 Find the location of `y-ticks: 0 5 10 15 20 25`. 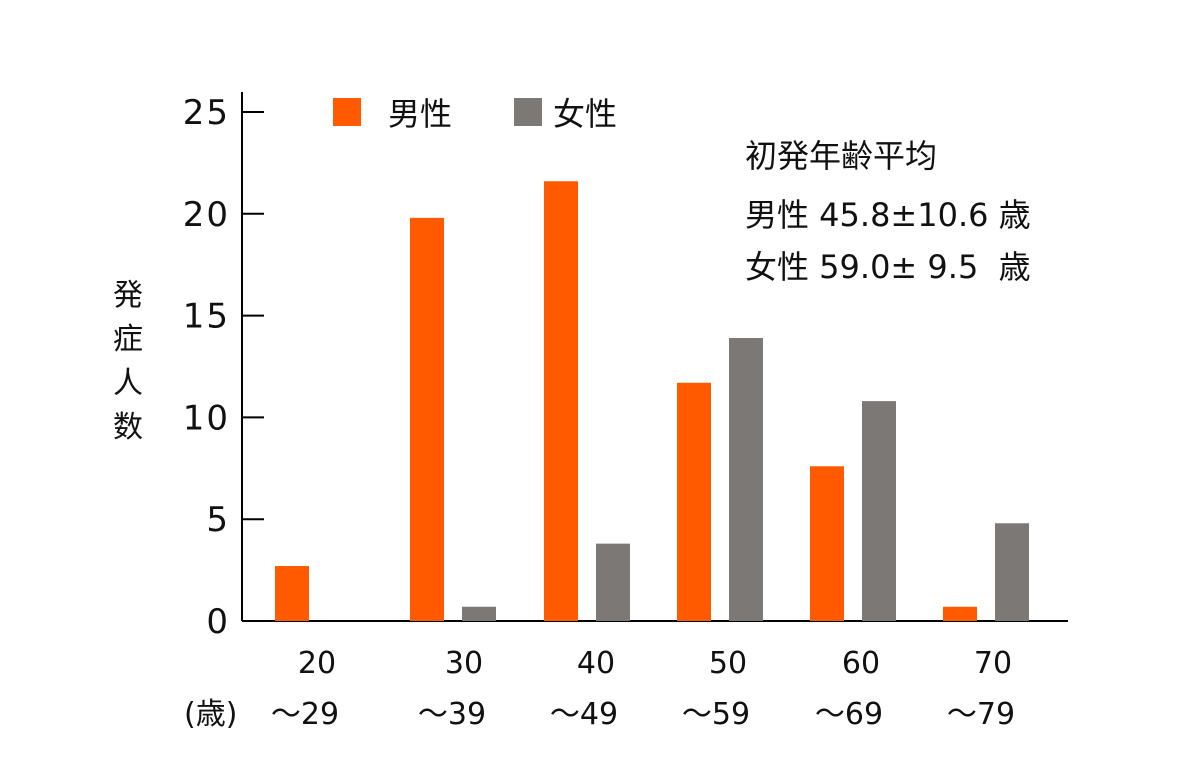

y-ticks: 0 5 10 15 20 25 is located at coordinates (223, 367).